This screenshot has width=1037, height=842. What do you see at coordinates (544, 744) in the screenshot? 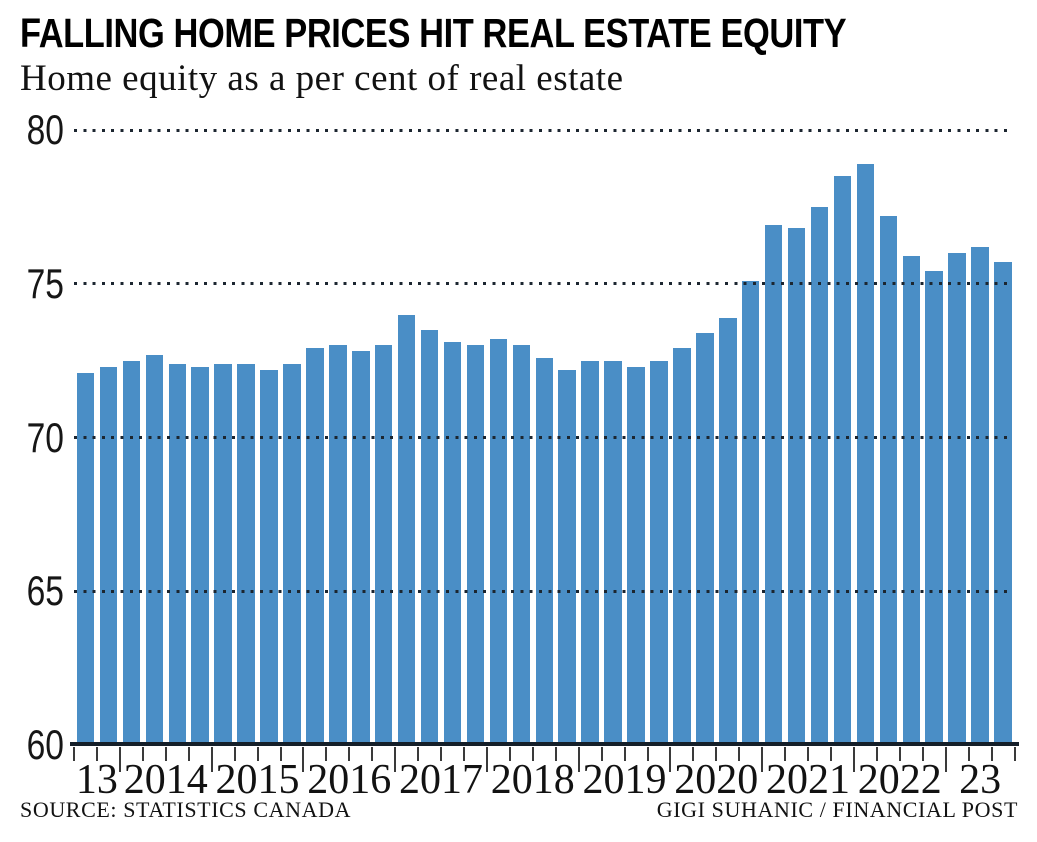
I see `x-axis-line` at bounding box center [544, 744].